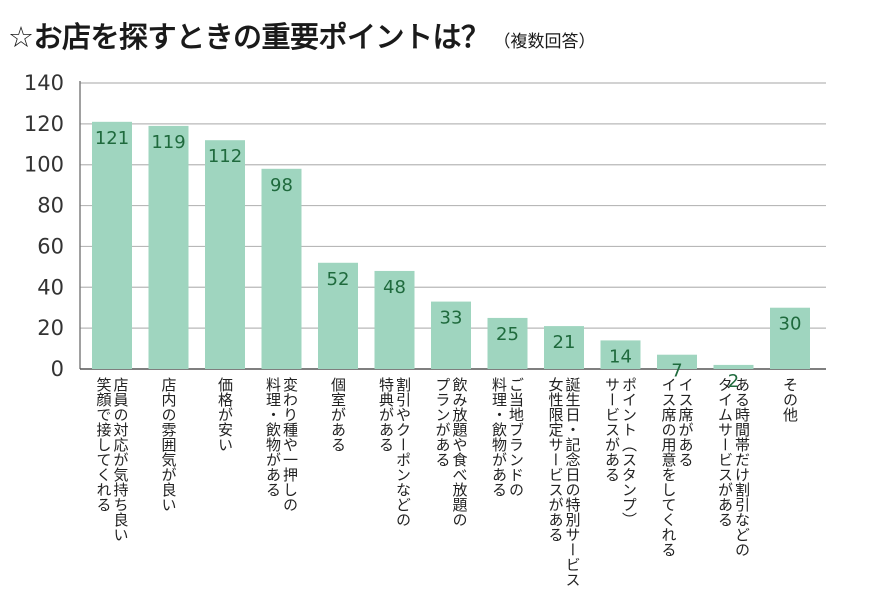  Describe the element at coordinates (733, 381) in the screenshot. I see `data-label-11: 2` at that location.